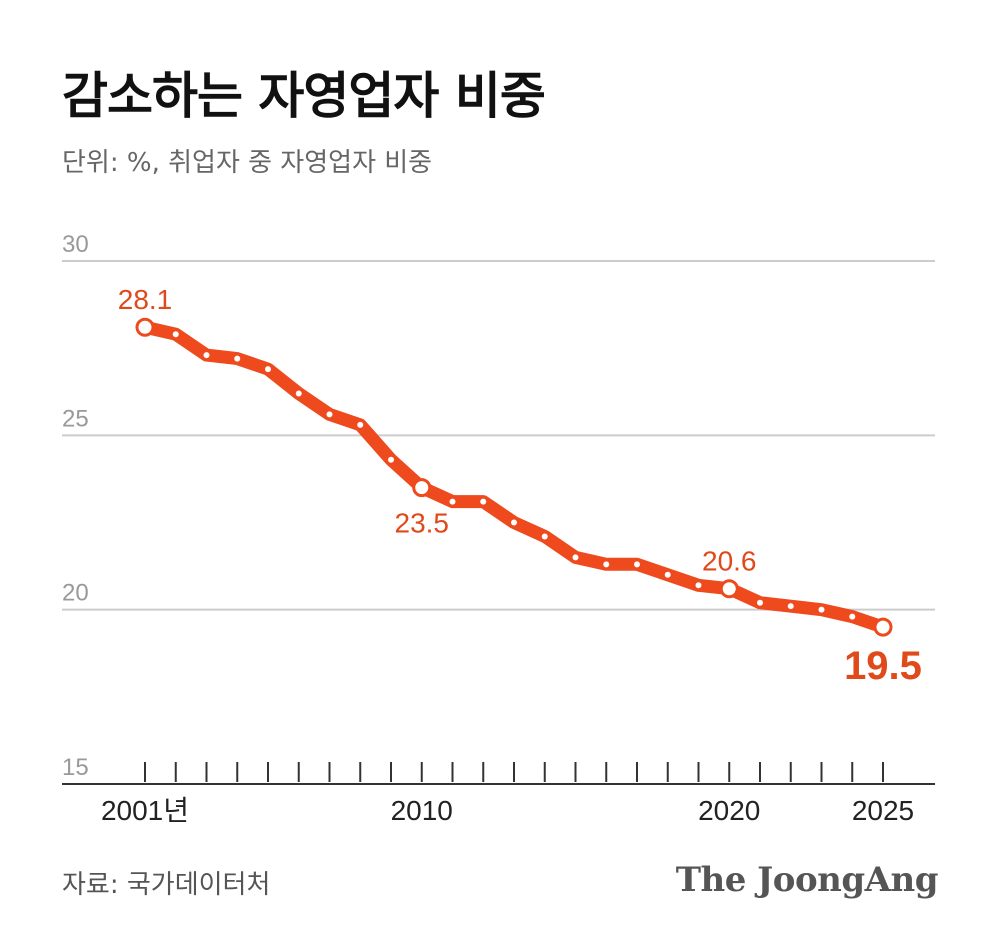 The width and height of the screenshot is (1000, 940). I want to click on data-point-2024, so click(852, 616).